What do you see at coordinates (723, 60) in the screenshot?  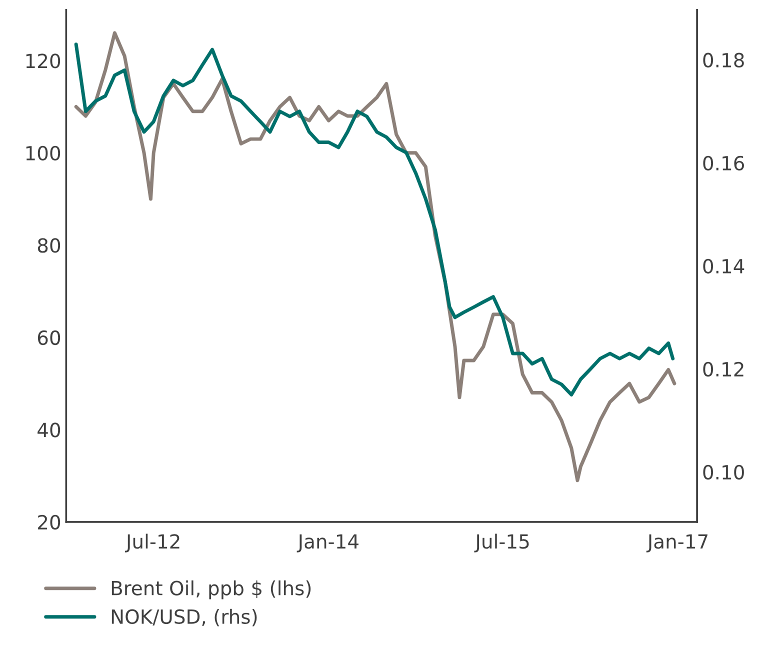 I see `y2-tick-label: 0.18` at bounding box center [723, 60].